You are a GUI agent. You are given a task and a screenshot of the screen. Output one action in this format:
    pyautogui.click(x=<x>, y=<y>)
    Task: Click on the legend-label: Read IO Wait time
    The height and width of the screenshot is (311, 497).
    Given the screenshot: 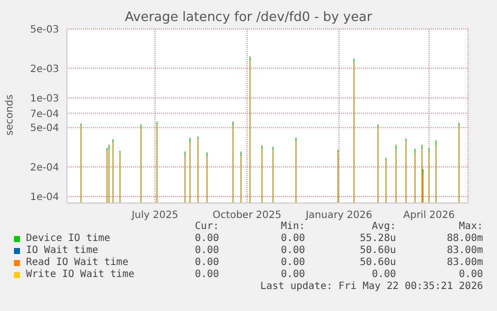 What is the action you would take?
    pyautogui.click(x=77, y=262)
    